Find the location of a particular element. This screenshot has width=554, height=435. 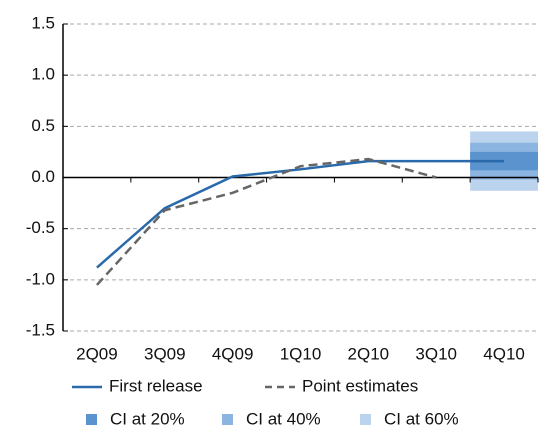

x-tick-label: 2Q09 is located at coordinates (97, 353).